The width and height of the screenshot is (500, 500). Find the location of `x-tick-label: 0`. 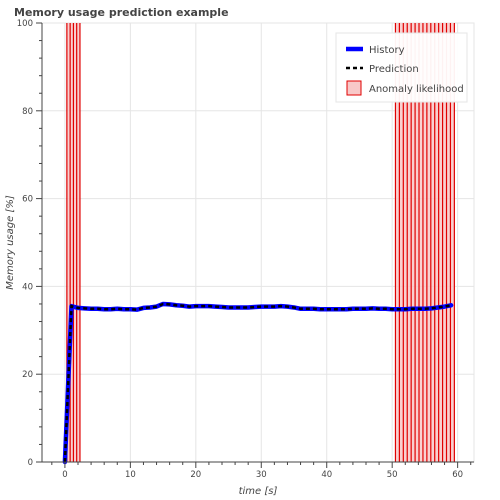

x-tick-label: 0 is located at coordinates (64, 475).